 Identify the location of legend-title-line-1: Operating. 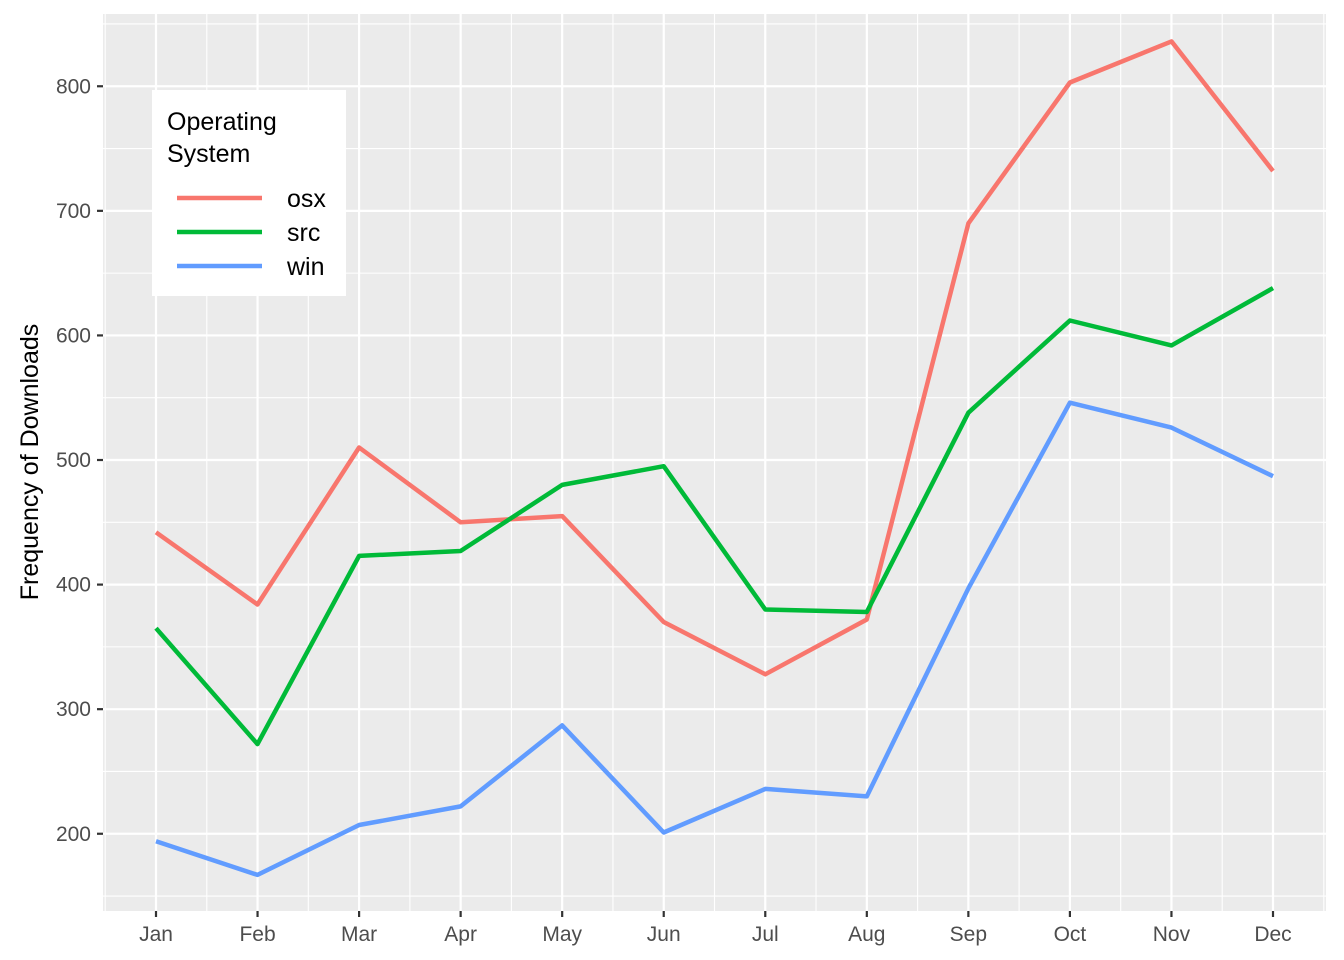
(222, 122).